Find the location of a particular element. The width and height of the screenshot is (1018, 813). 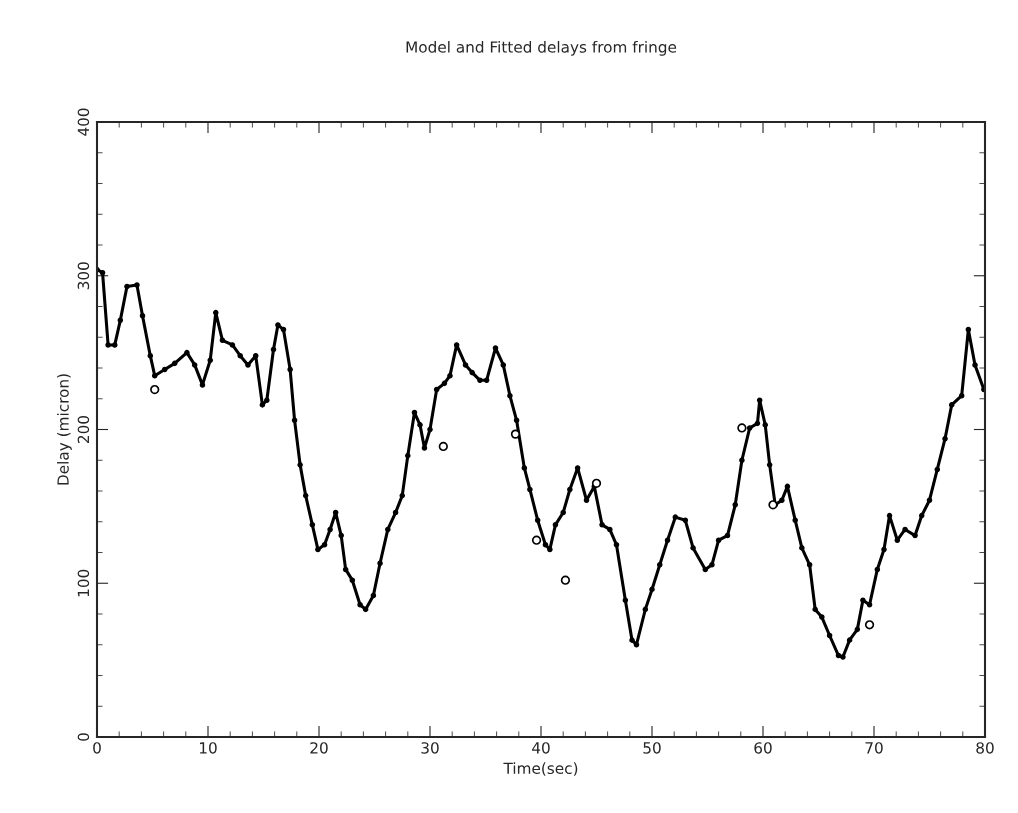

y-tick-label: 200 is located at coordinates (83, 429).